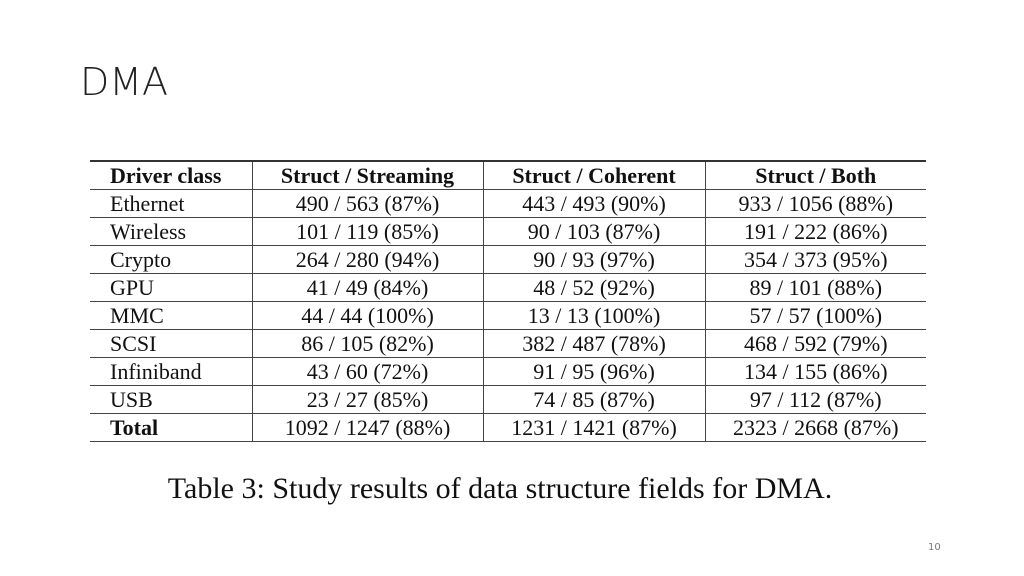 The image size is (1024, 576). What do you see at coordinates (171, 203) in the screenshot?
I see `row-label: Ethernet` at bounding box center [171, 203].